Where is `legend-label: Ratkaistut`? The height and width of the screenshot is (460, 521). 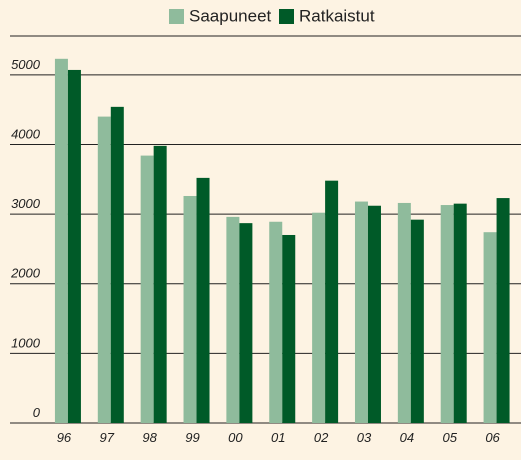 legend-label: Ratkaistut is located at coordinates (337, 15).